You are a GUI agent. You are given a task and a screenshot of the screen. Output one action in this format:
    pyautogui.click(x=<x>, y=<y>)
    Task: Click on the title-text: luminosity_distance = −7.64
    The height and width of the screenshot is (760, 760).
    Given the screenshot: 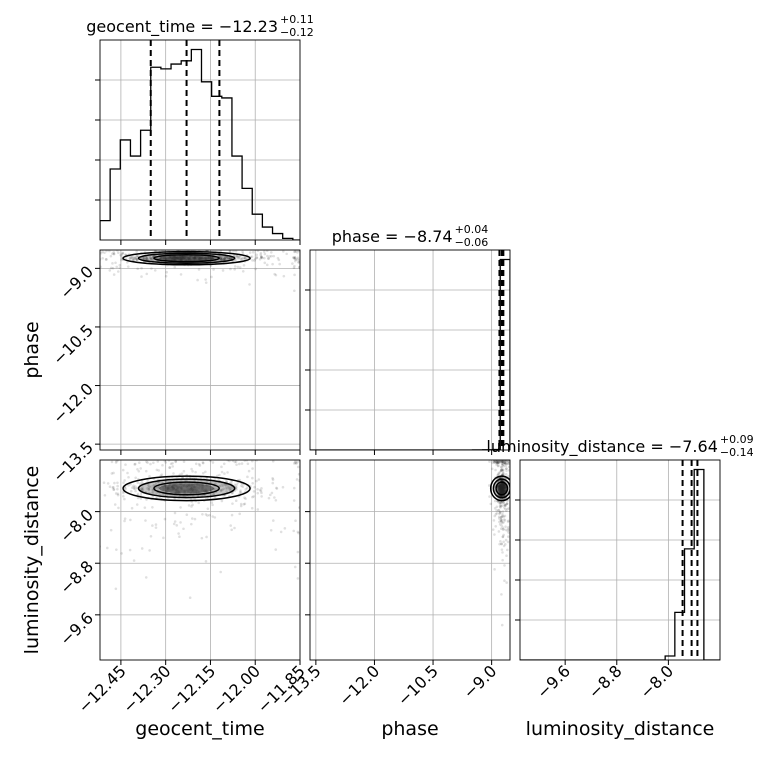 What is the action you would take?
    pyautogui.click(x=601, y=447)
    